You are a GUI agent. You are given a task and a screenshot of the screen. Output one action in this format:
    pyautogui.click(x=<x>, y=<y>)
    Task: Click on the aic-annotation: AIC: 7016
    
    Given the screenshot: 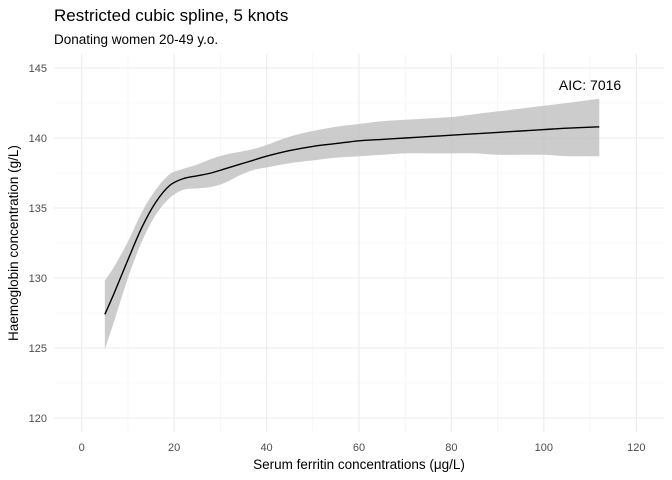 What is the action you would take?
    pyautogui.click(x=590, y=85)
    